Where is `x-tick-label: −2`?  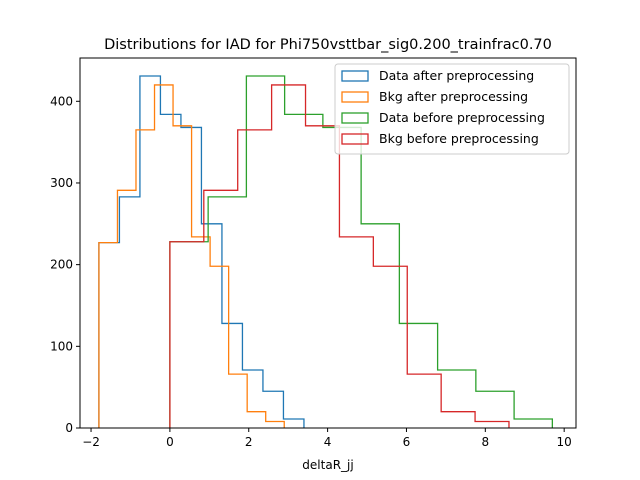
x-tick-label: −2 is located at coordinates (91, 442).